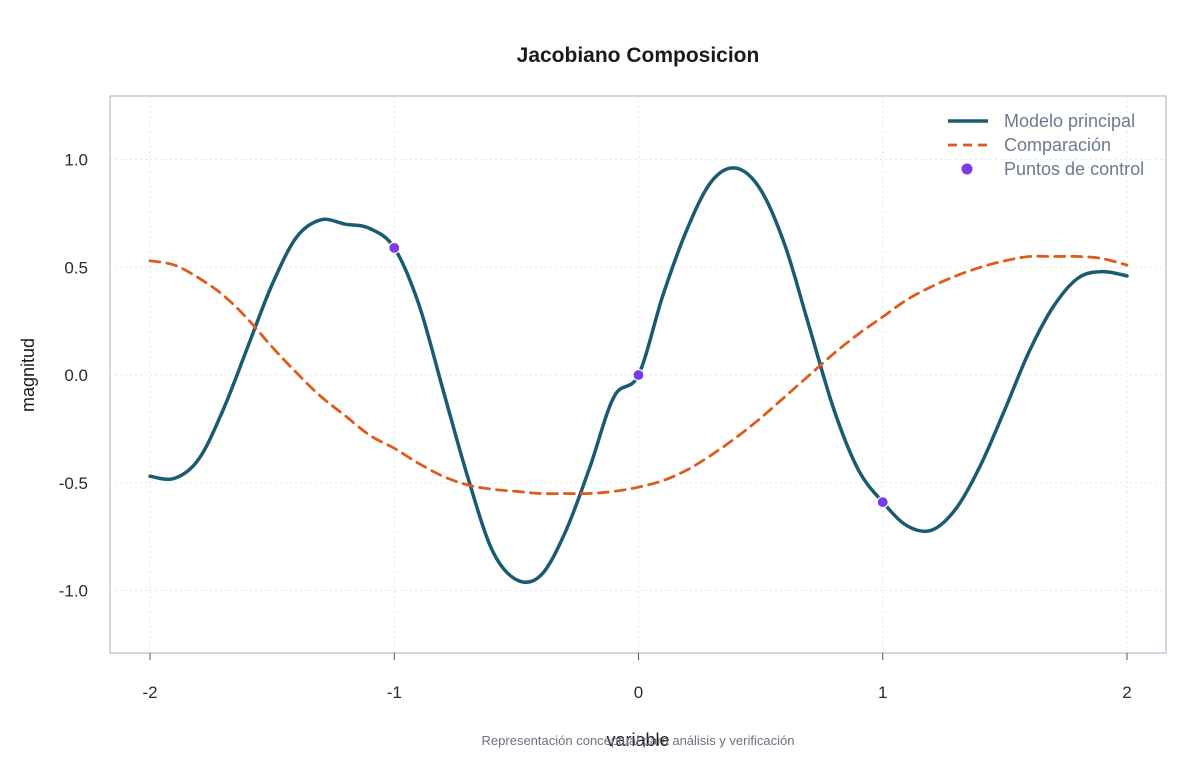 The width and height of the screenshot is (1200, 760). I want to click on legend-swatch-points, so click(967, 169).